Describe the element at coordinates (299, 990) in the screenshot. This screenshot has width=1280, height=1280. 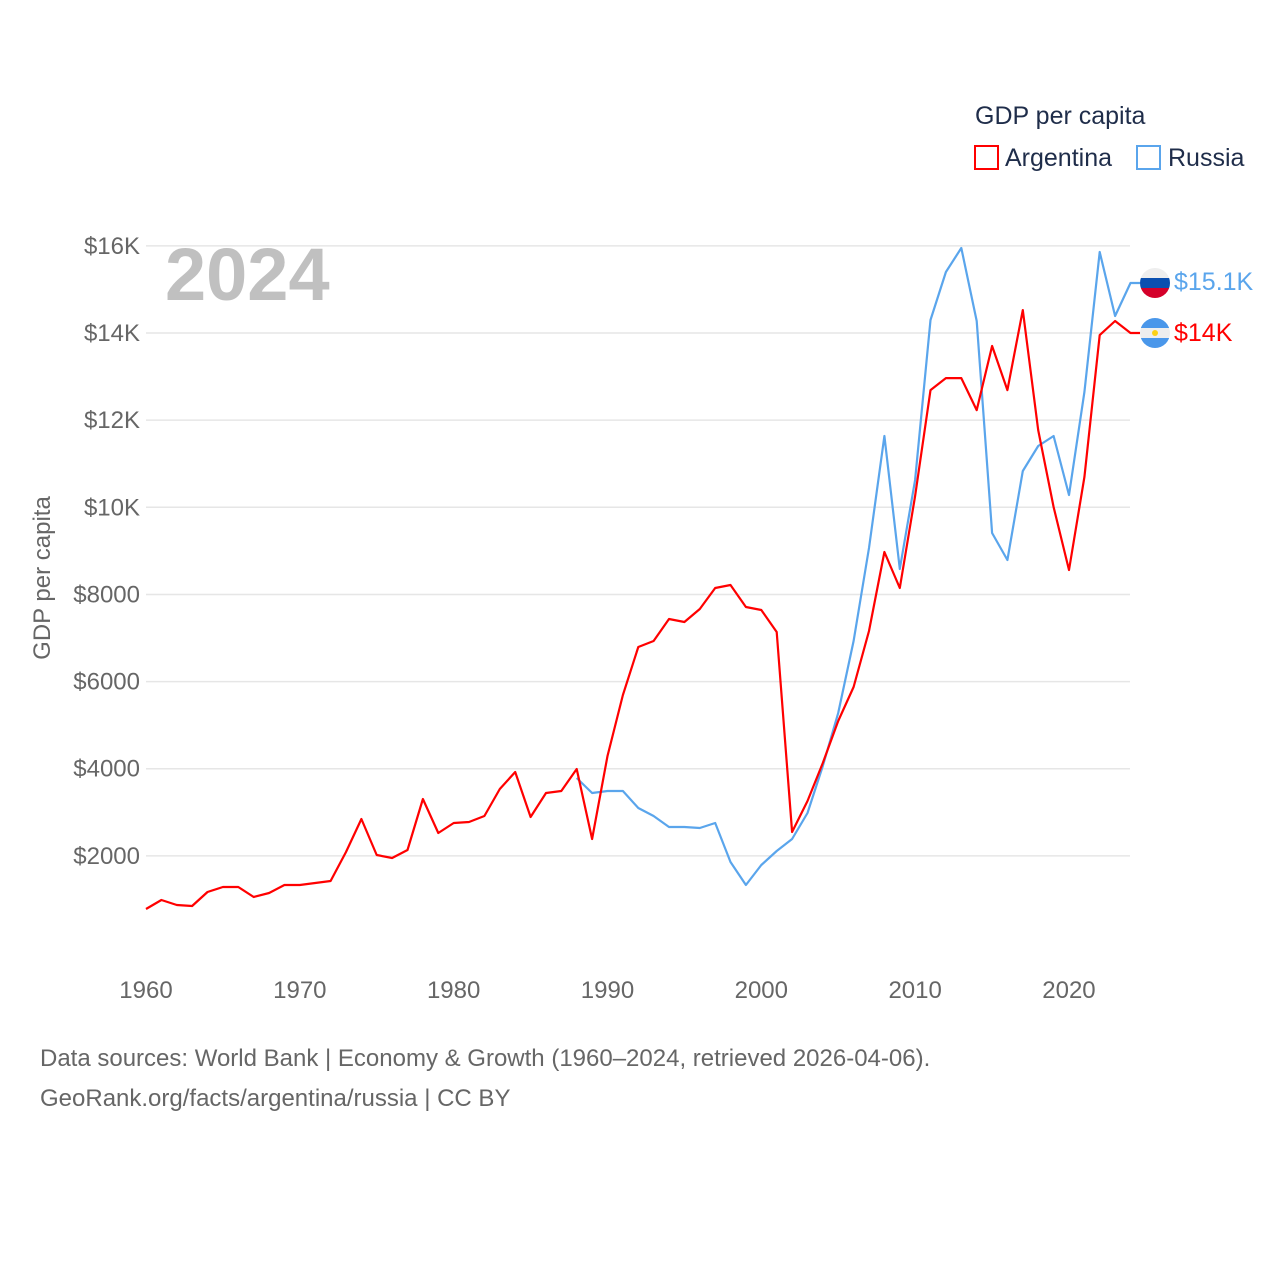
I see `x-tick-label: 1970` at that location.